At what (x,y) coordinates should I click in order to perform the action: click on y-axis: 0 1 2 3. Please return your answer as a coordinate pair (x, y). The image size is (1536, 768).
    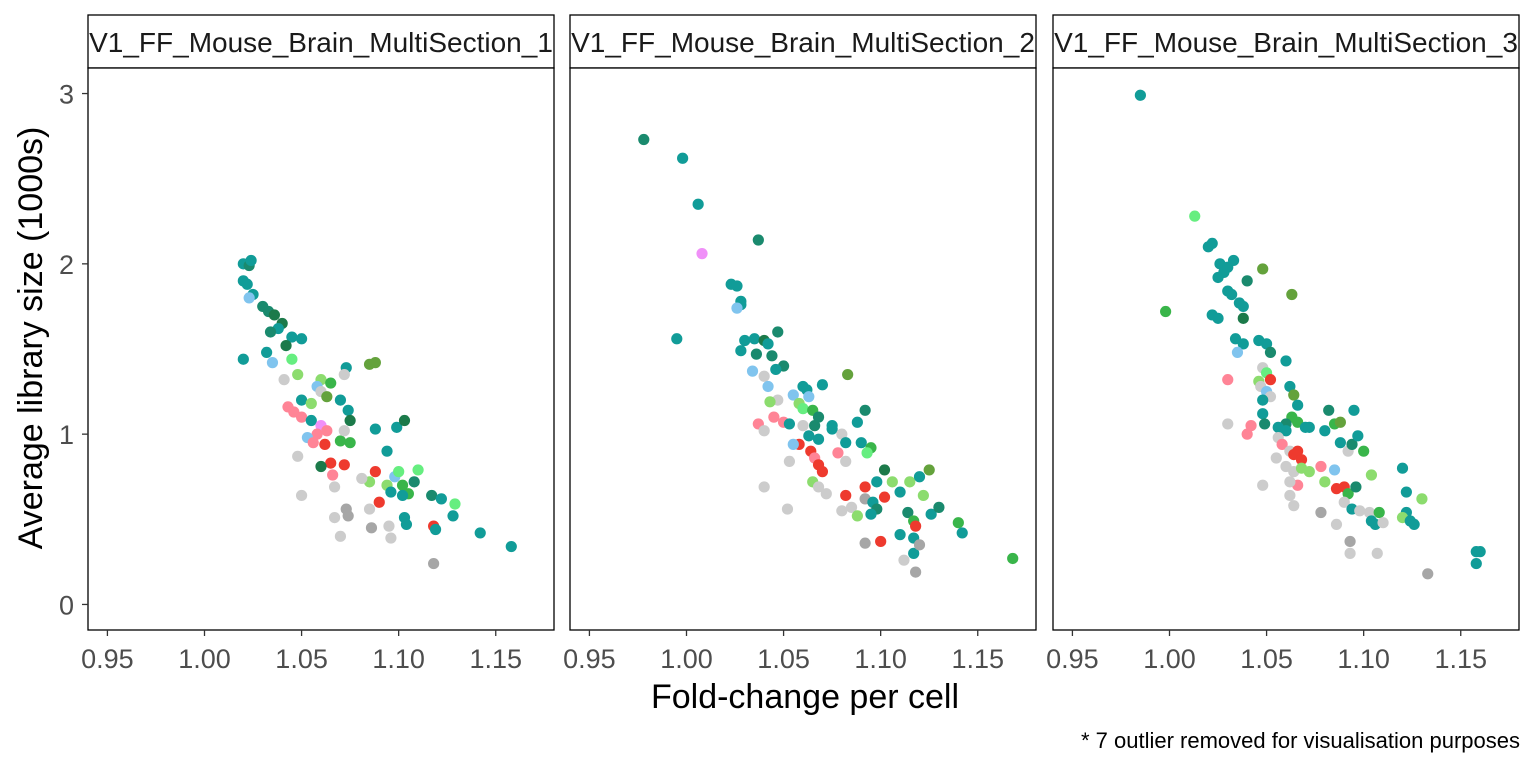
    Looking at the image, I should click on (73, 350).